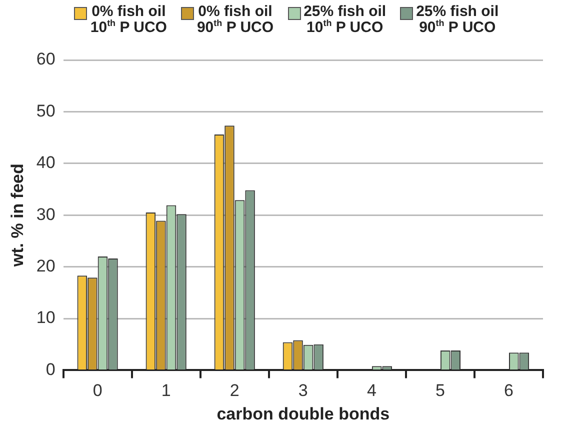 The height and width of the screenshot is (427, 573). What do you see at coordinates (509, 390) in the screenshot?
I see `x-tick-label: 6` at bounding box center [509, 390].